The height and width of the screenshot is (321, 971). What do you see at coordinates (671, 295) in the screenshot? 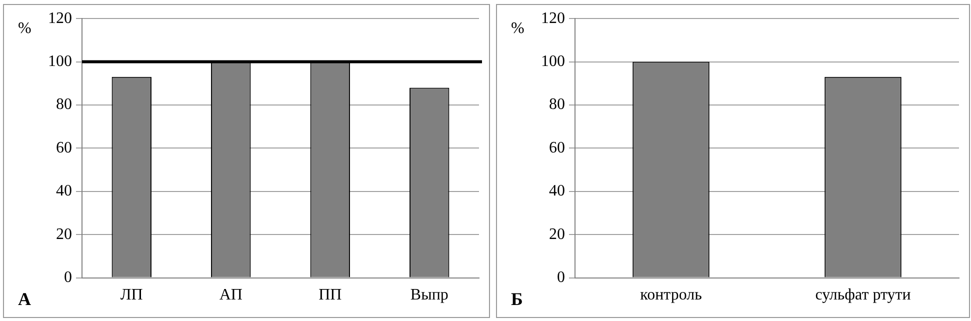
I see `x-tick-label: контроль` at bounding box center [671, 295].